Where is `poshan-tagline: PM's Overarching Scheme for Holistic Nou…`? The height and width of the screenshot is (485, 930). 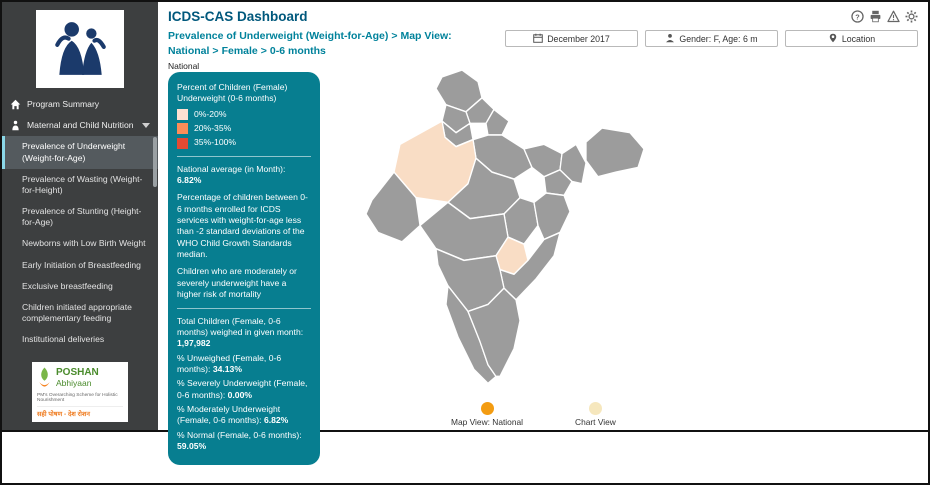
poshan-tagline: PM's Overarching Scheme for Holistic Nou… is located at coordinates (77, 398).